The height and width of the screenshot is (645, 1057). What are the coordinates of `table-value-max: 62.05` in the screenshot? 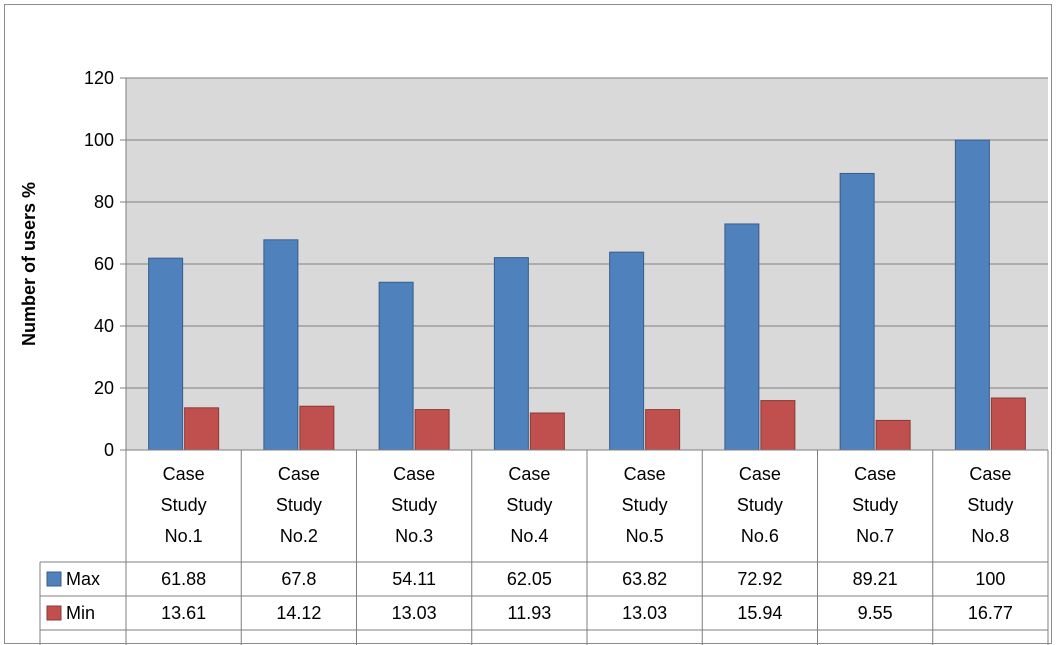 It's located at (529, 579).